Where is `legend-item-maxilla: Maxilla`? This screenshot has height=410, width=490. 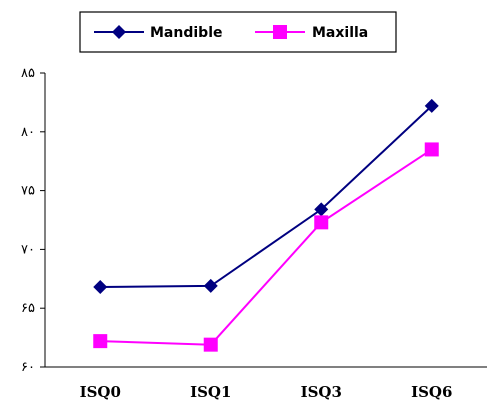 legend-item-maxilla: Maxilla is located at coordinates (311, 33).